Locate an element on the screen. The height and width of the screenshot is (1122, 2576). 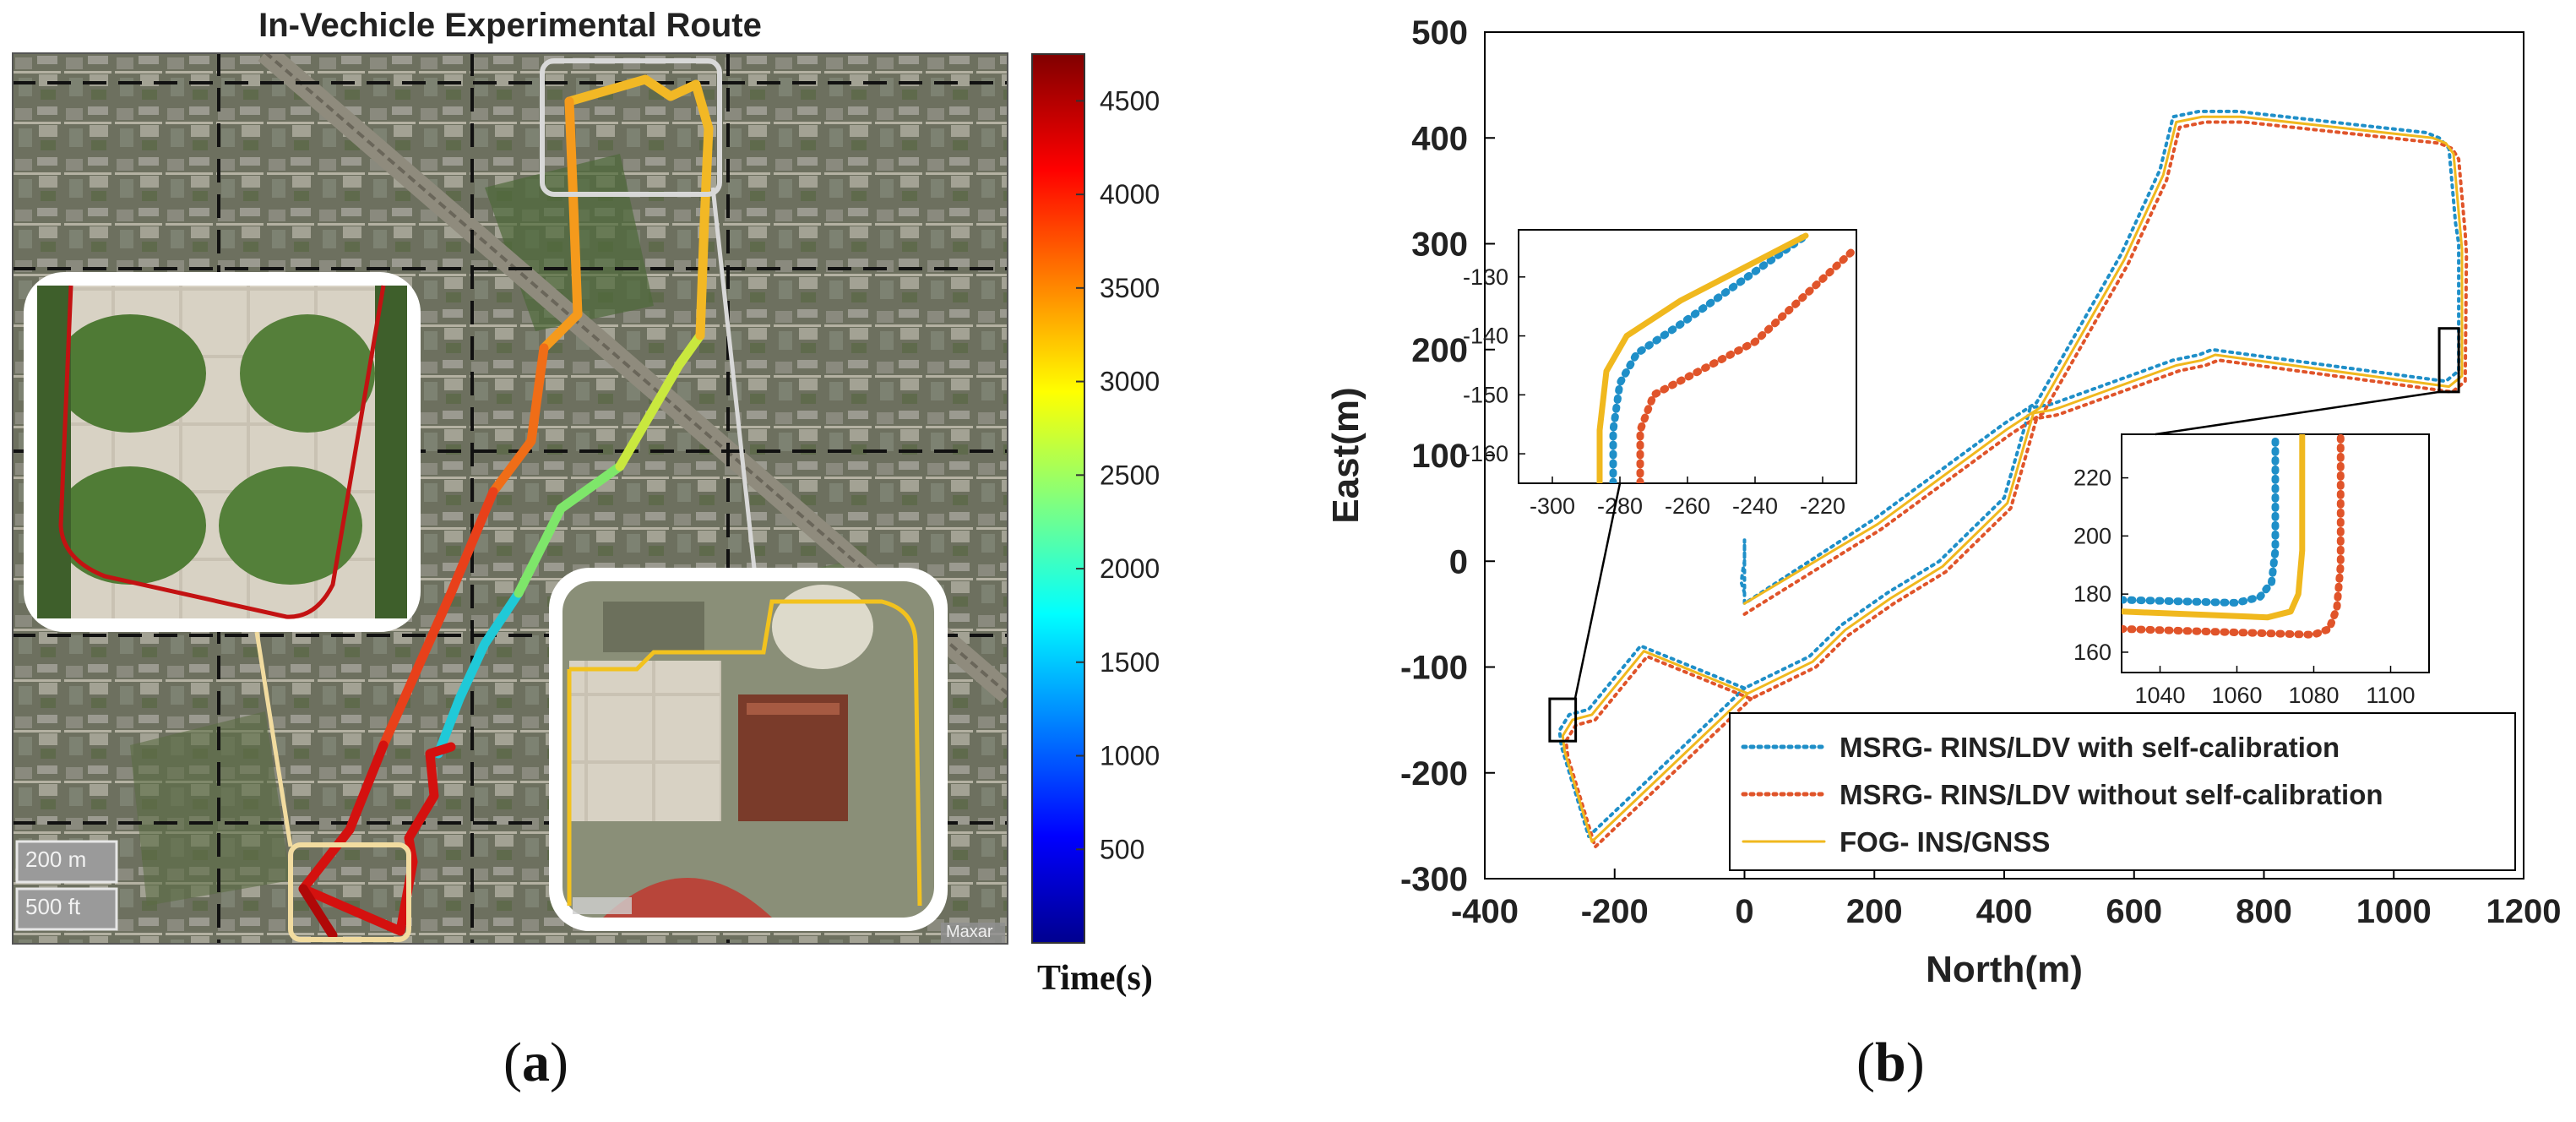
colorbar-tick-label: 2000 is located at coordinates (1130, 568).